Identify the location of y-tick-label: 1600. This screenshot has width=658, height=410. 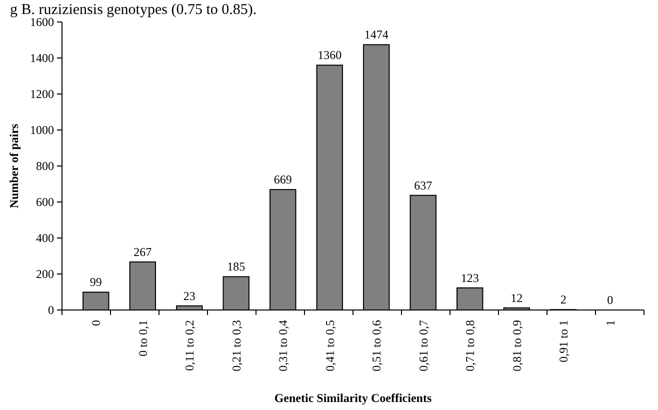
(42, 22).